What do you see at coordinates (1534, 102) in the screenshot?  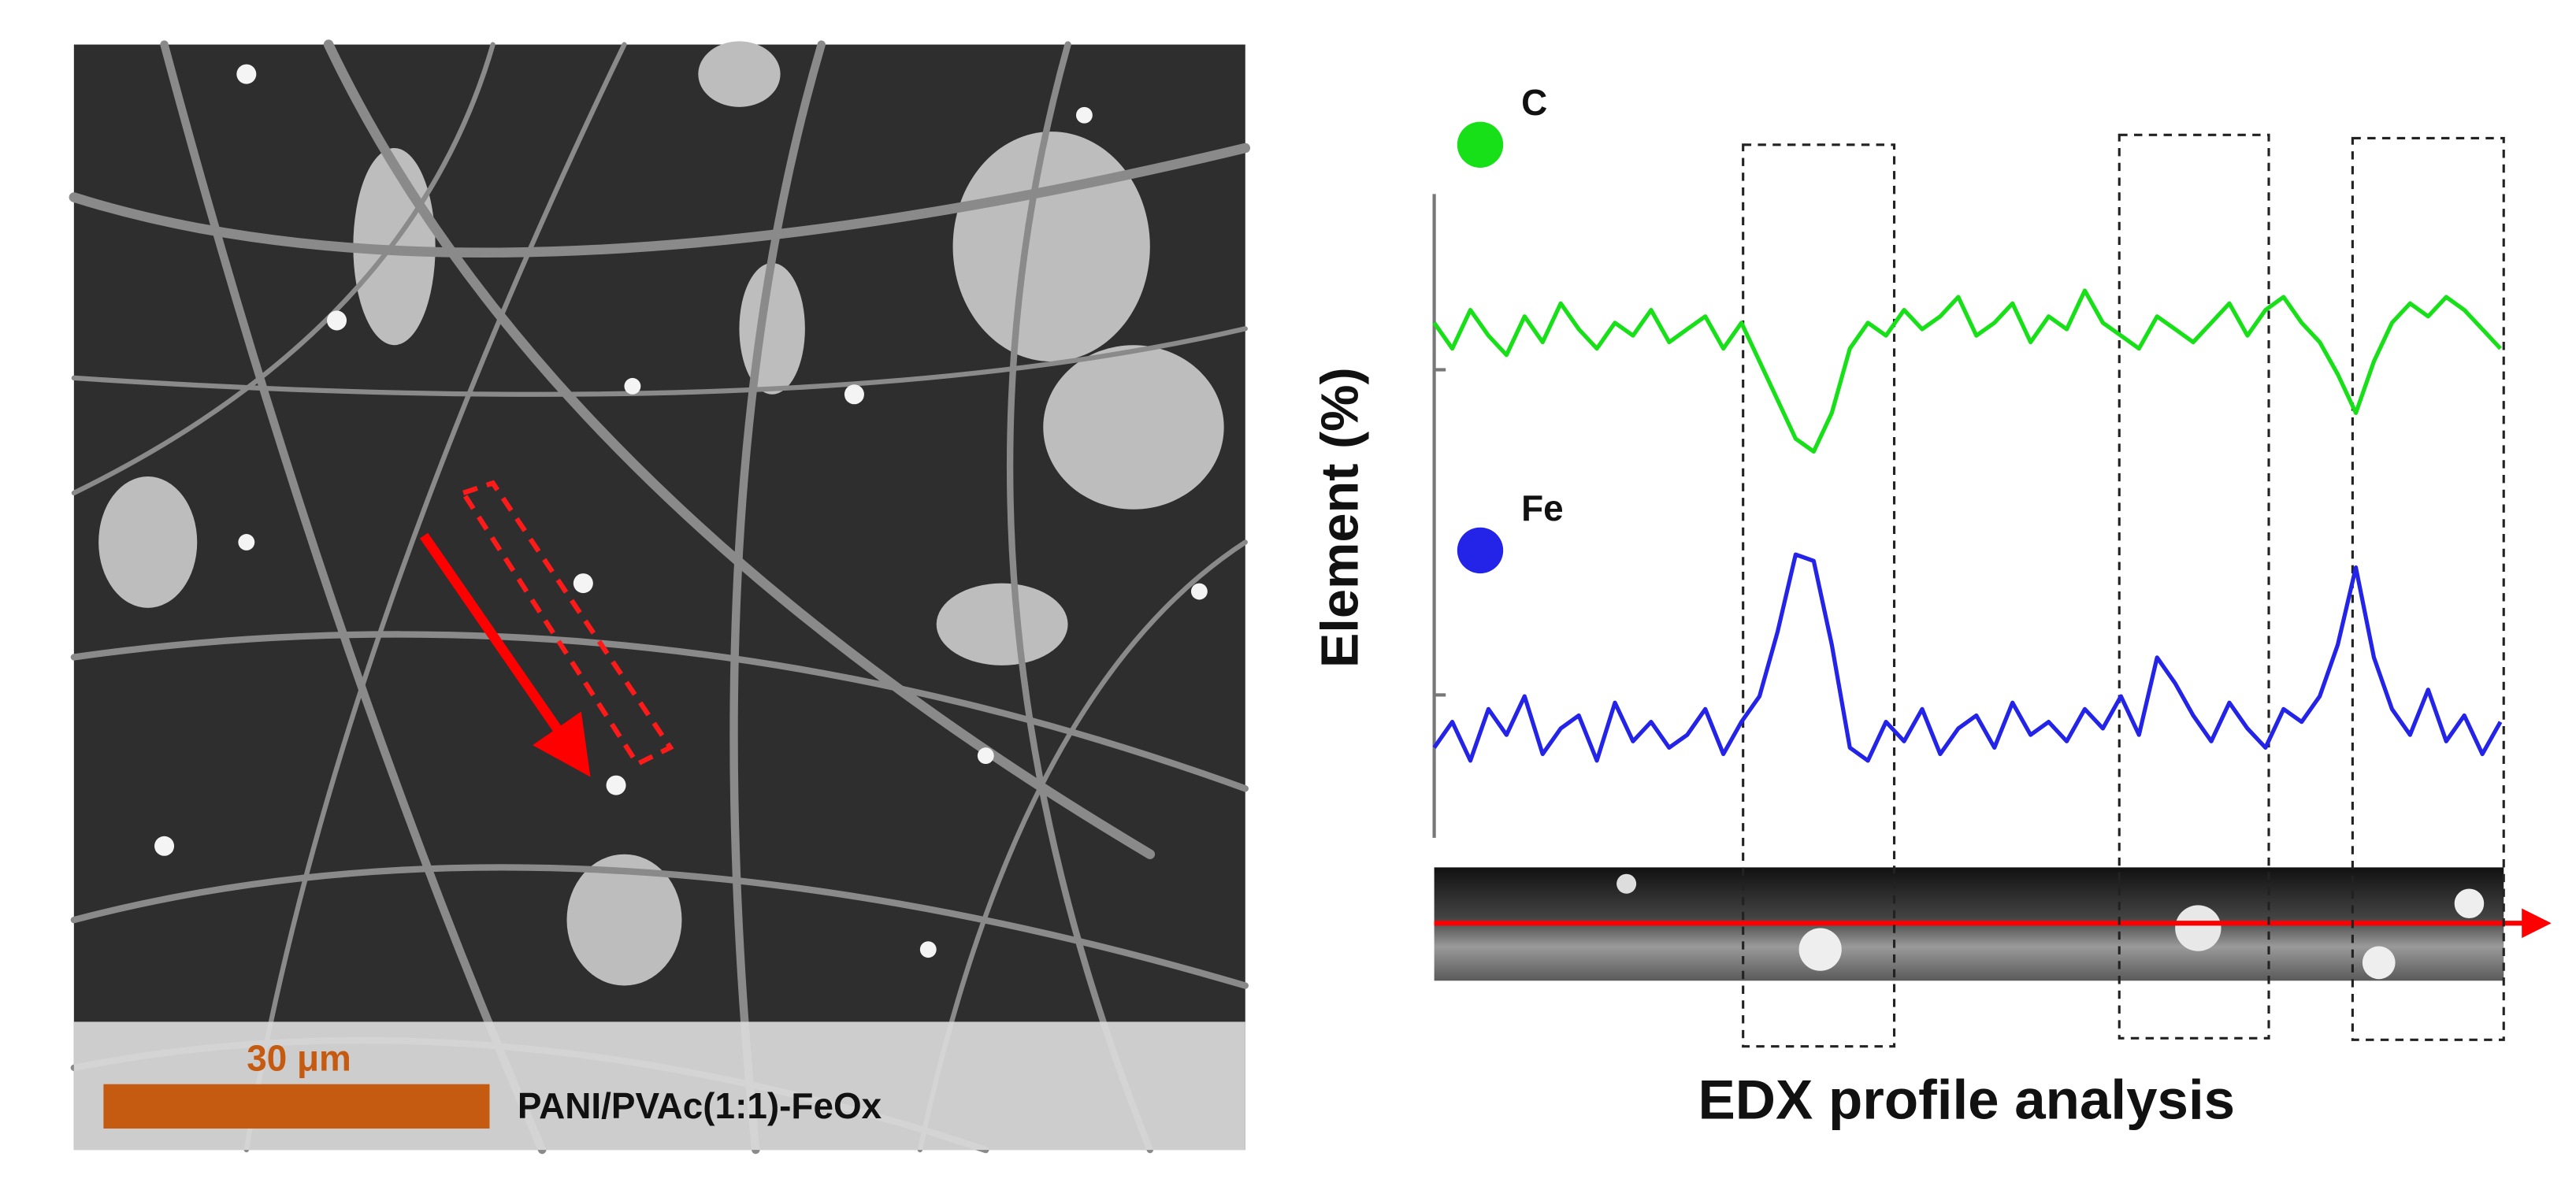 I see `legend-label: C` at bounding box center [1534, 102].